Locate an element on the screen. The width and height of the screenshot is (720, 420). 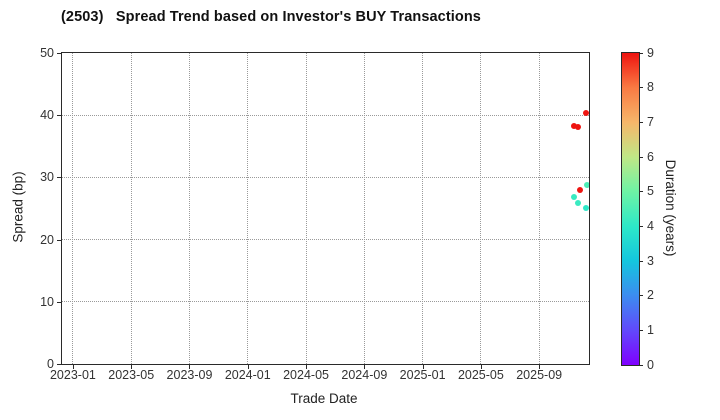
colorbar-tick-label: 0 is located at coordinates (650, 364).